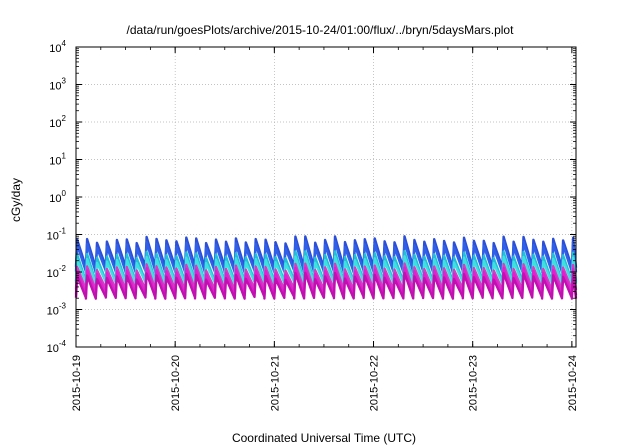 Image resolution: width=640 pixels, height=448 pixels. Describe the element at coordinates (275, 383) in the screenshot. I see `x-tick-label: 2015-10-21` at that location.